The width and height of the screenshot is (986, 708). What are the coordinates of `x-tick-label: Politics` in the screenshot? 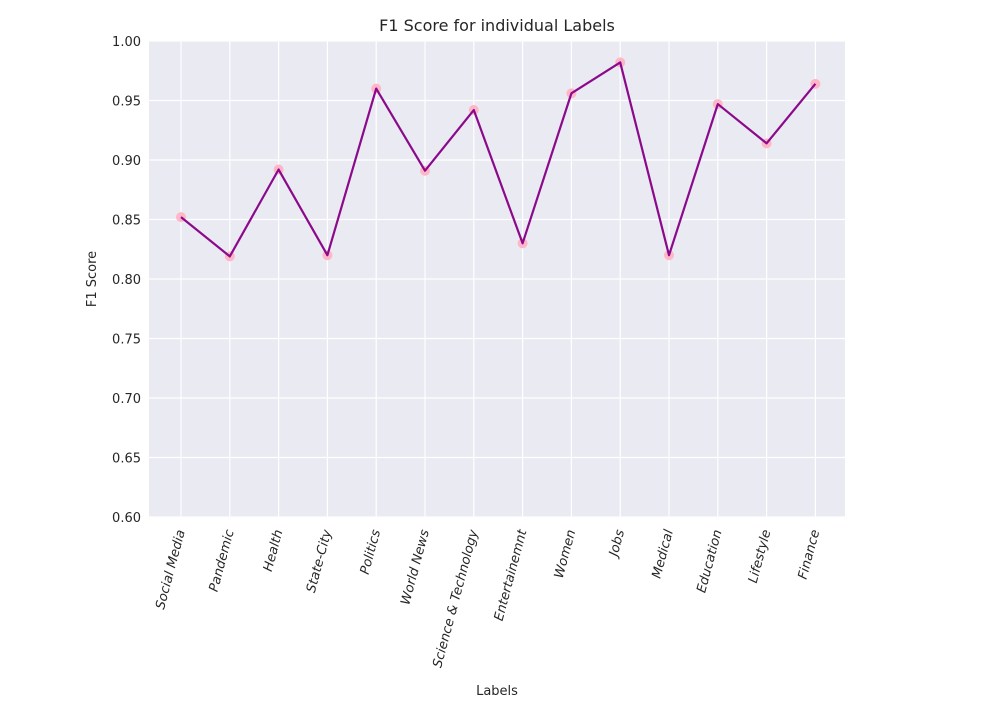 It's located at (371, 552).